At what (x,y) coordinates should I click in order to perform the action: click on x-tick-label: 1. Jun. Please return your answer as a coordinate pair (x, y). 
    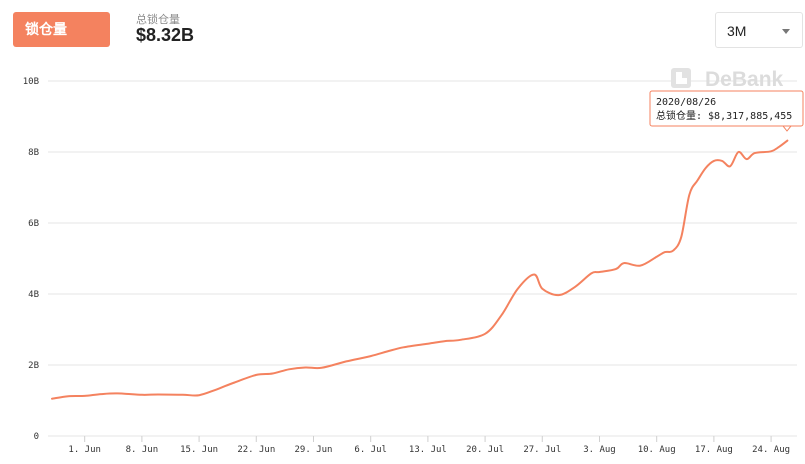
    Looking at the image, I should click on (84, 450).